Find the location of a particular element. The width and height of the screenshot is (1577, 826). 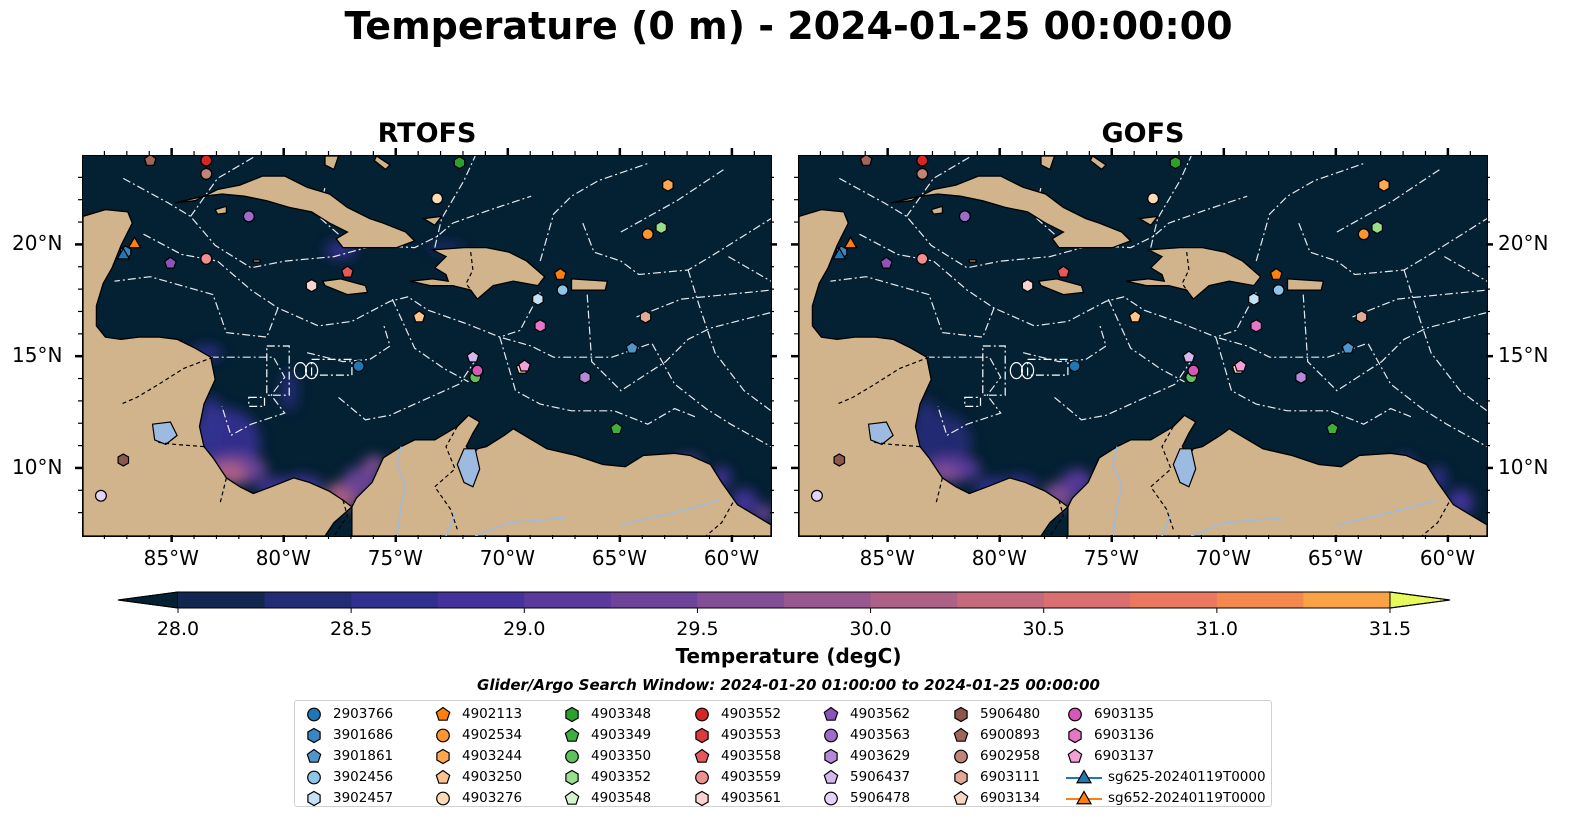

legend-item: 4903352 is located at coordinates (607, 777).